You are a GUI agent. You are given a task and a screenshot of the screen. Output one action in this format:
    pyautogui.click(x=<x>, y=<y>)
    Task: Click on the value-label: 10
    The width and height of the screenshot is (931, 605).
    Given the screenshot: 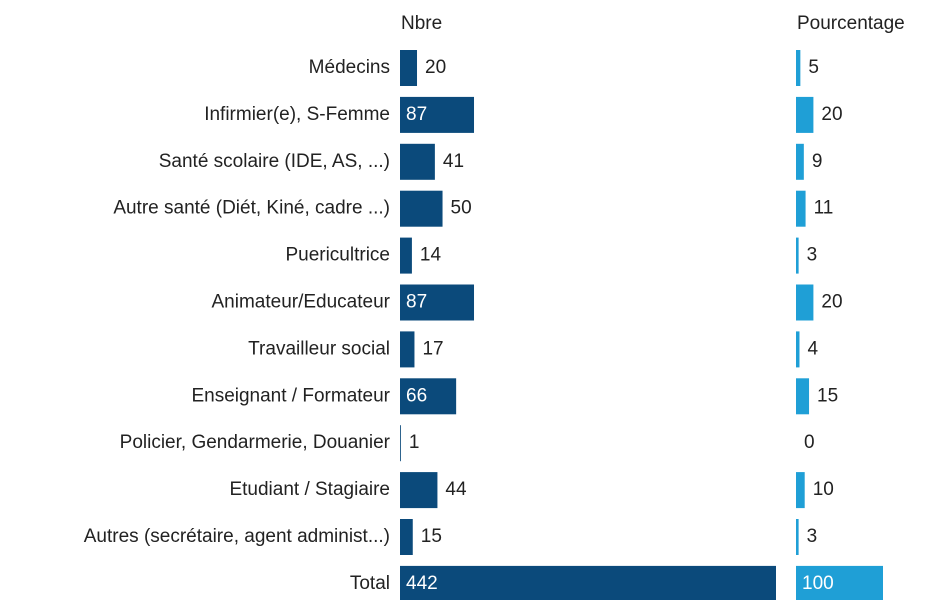 What is the action you would take?
    pyautogui.click(x=823, y=489)
    